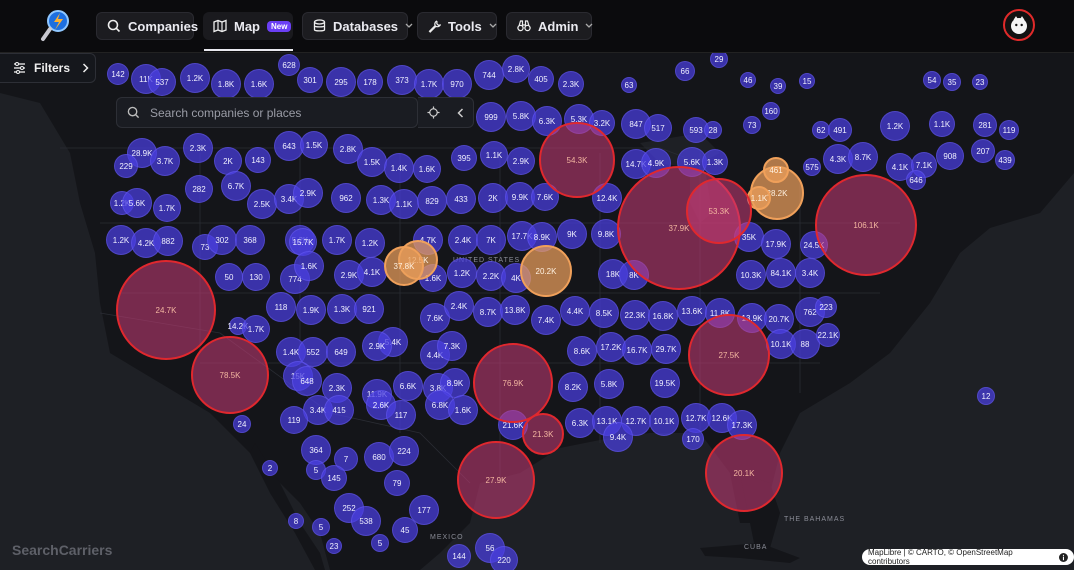  I want to click on map-cluster-l: 54.3K, so click(577, 160).